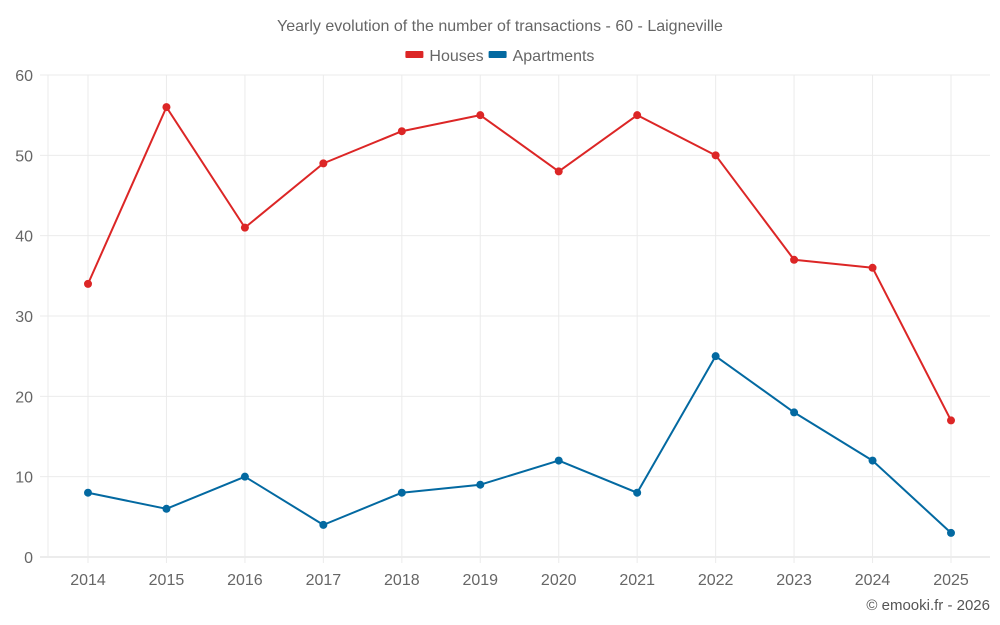 This screenshot has width=1000, height=625. Describe the element at coordinates (88, 580) in the screenshot. I see `x-tick-label: 2014` at that location.